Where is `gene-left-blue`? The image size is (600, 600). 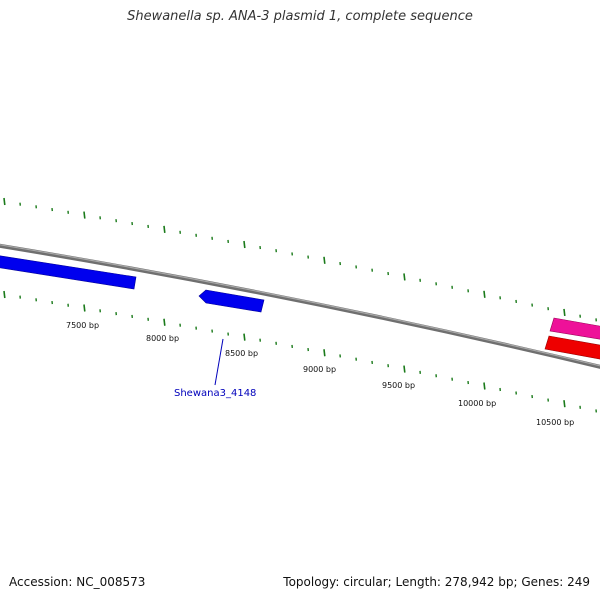
gene-left-blue is located at coordinates (68, 272).